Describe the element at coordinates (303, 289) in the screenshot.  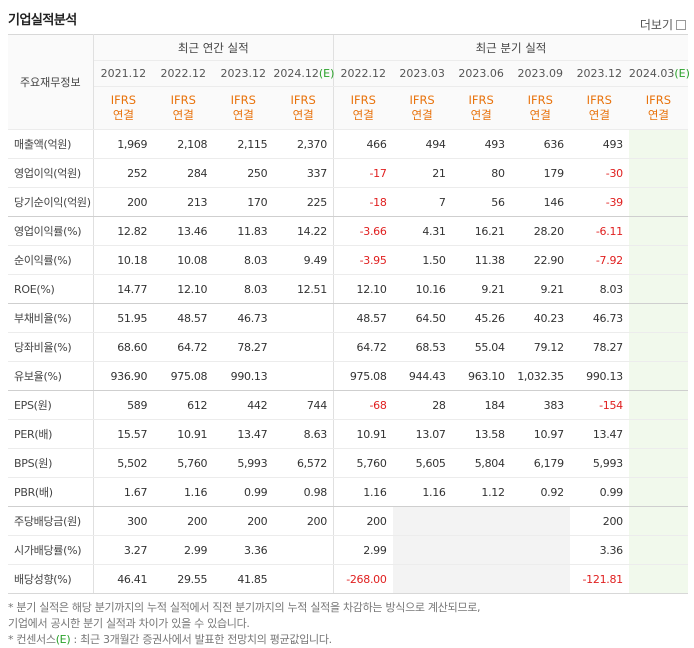
I see `value-cell: 12.51` at that location.